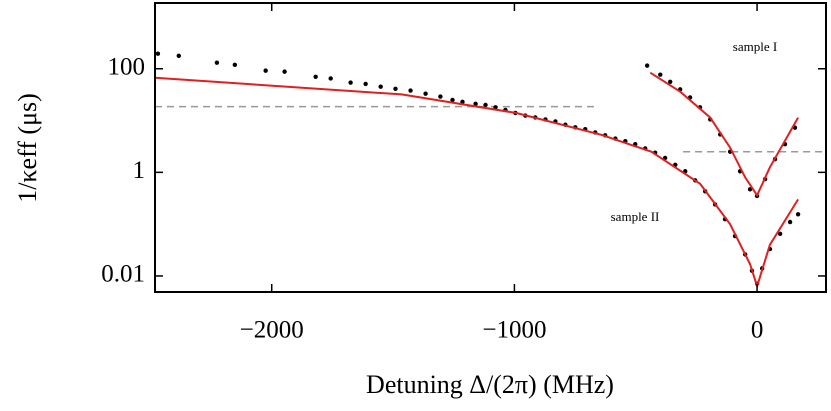  I want to click on fit-line, so click(724, 134).